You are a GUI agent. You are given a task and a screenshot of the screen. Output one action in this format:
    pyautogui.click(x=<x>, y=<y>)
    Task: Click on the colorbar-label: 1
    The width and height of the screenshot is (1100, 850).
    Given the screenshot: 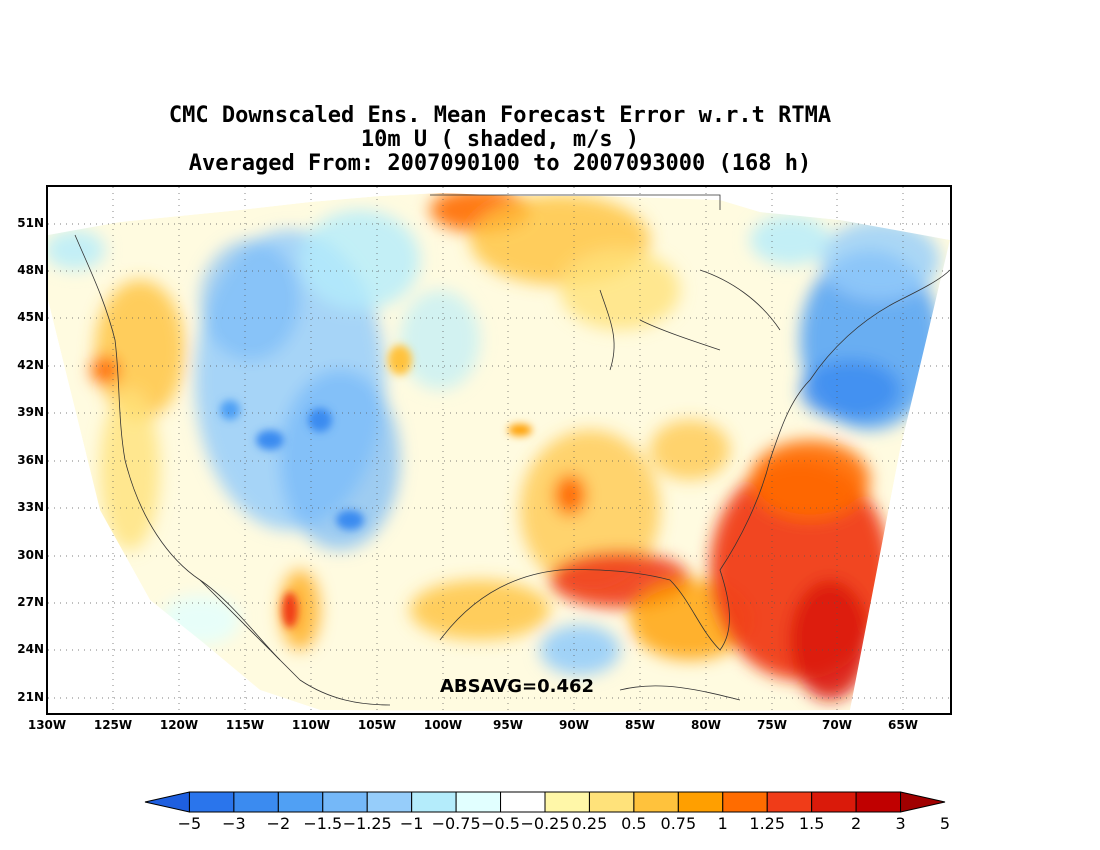 What is the action you would take?
    pyautogui.click(x=722, y=823)
    